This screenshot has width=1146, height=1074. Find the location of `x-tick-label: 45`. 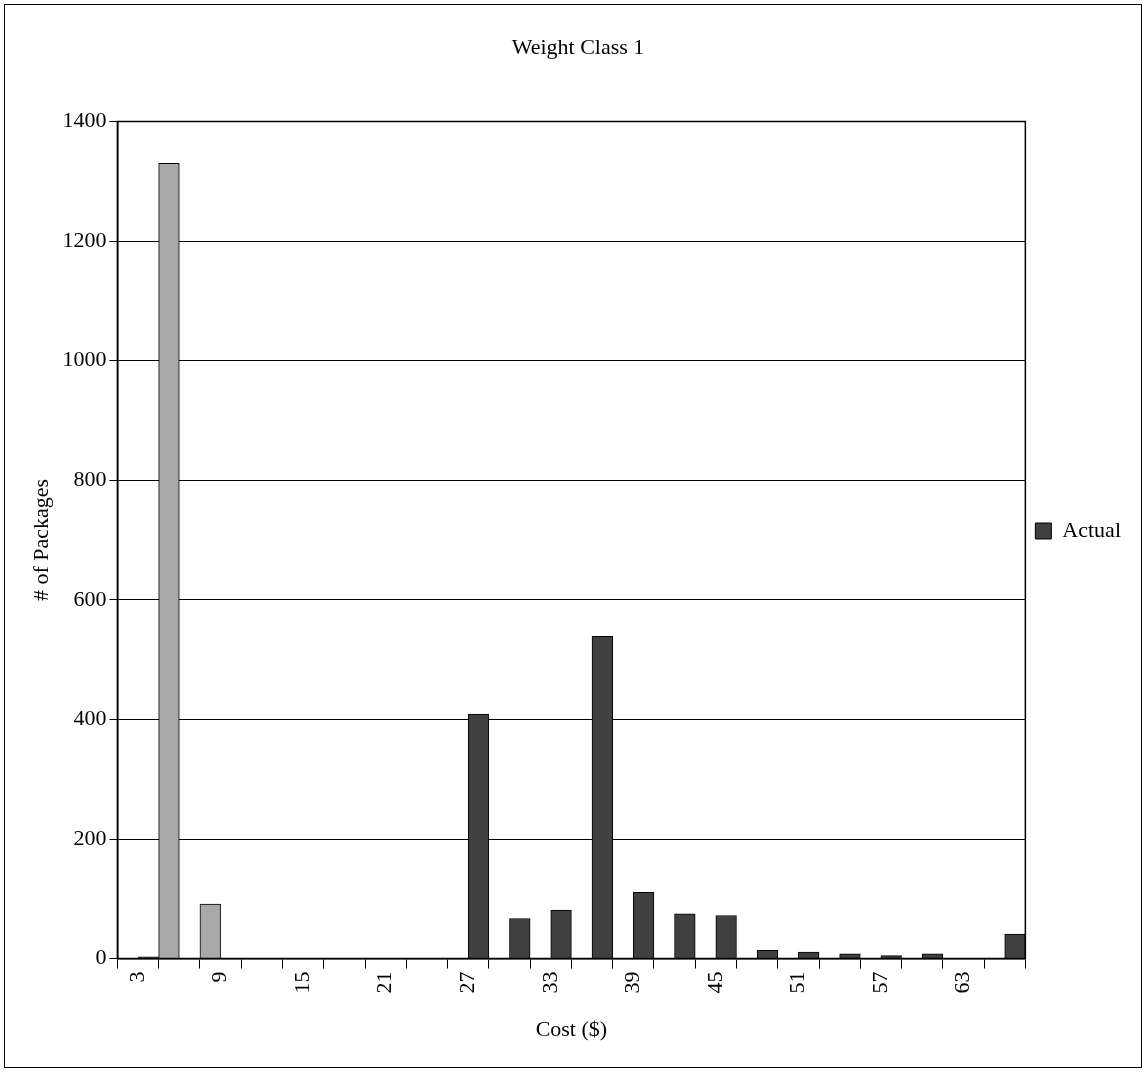

x-tick-label: 45 is located at coordinates (714, 982).